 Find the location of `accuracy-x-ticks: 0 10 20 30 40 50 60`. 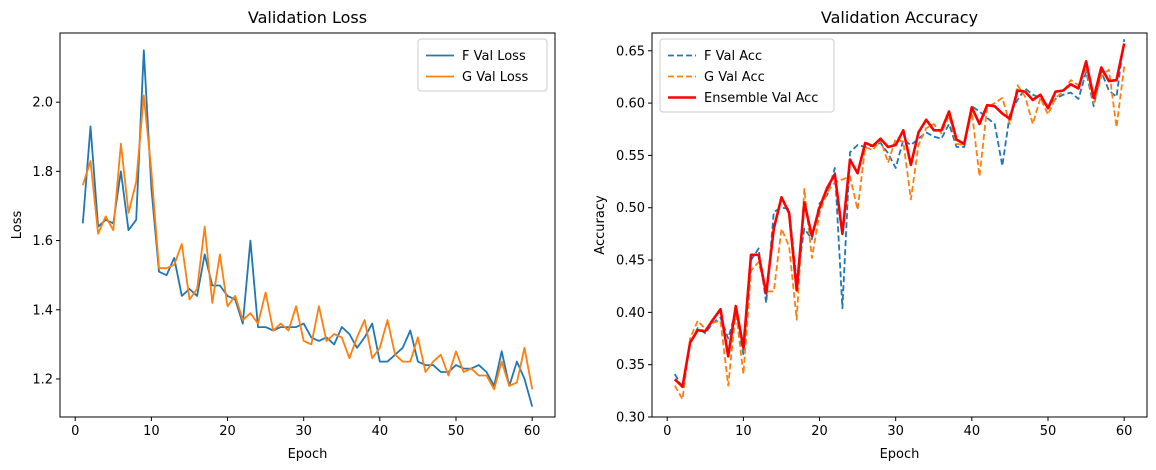

accuracy-x-ticks: 0 10 20 30 40 50 60 is located at coordinates (897, 428).